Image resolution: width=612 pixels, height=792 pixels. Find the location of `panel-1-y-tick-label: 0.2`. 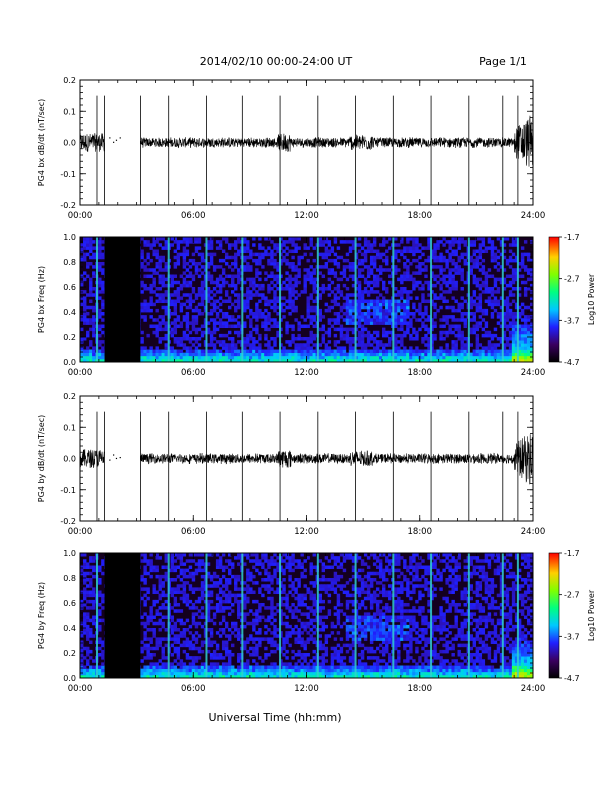

panel-1-y-tick-label: 0.2 is located at coordinates (69, 80).